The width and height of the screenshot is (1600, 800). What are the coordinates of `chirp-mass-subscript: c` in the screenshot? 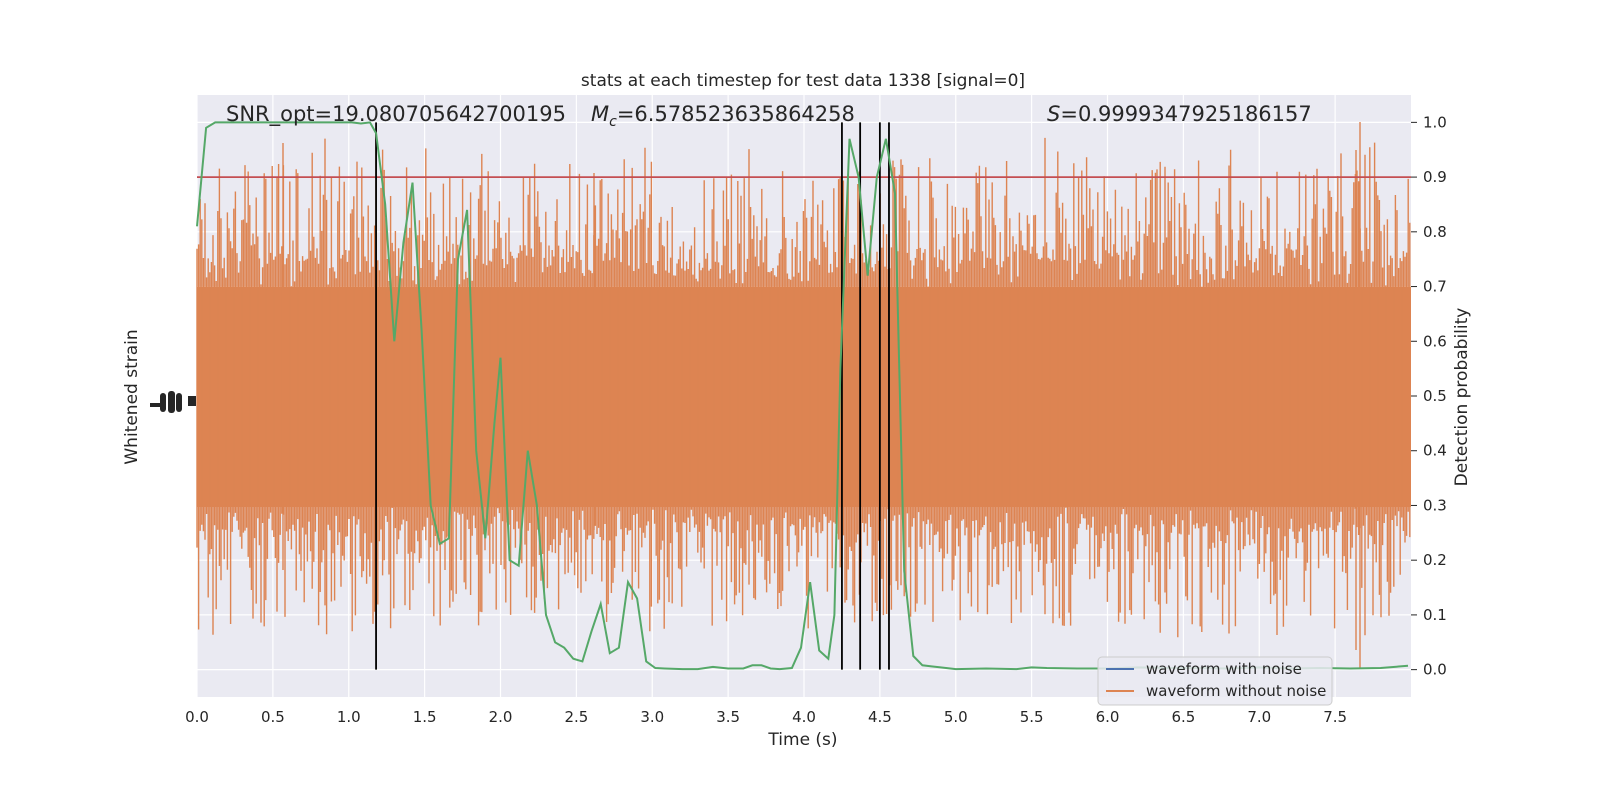 It's located at (613, 122).